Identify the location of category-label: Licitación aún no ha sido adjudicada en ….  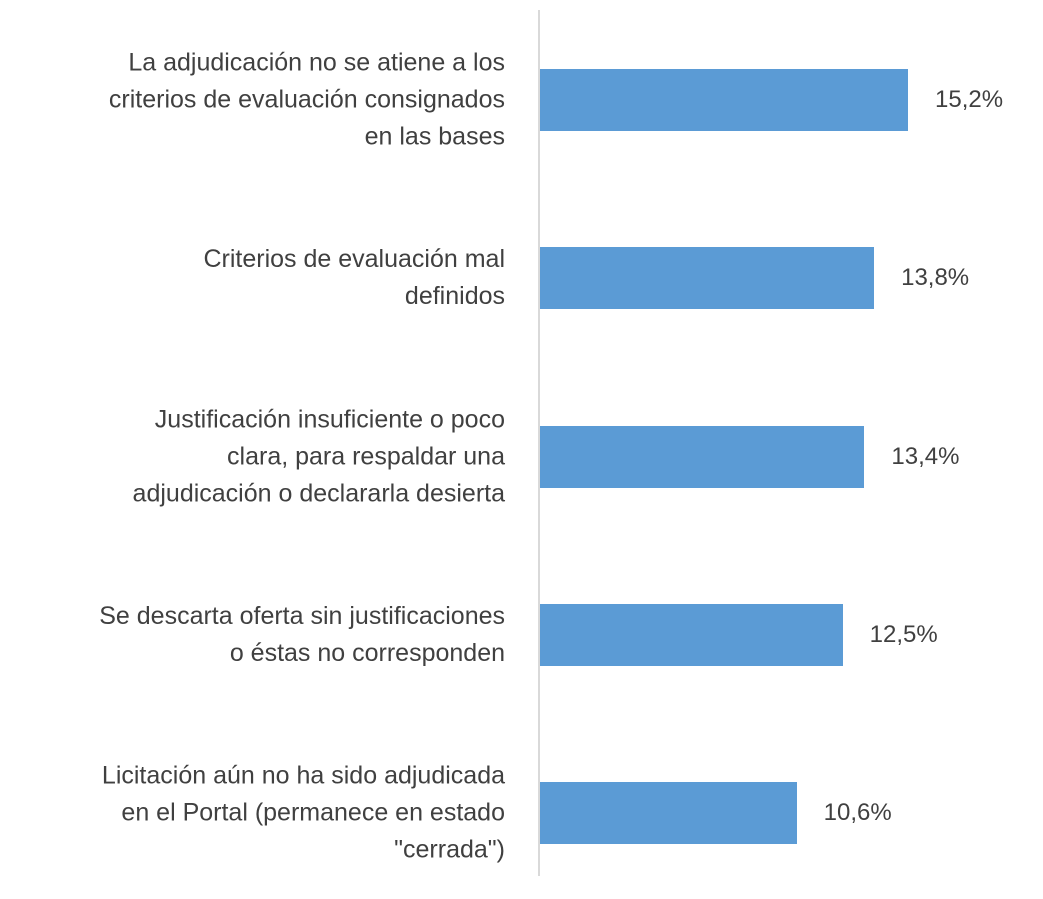
(303, 812).